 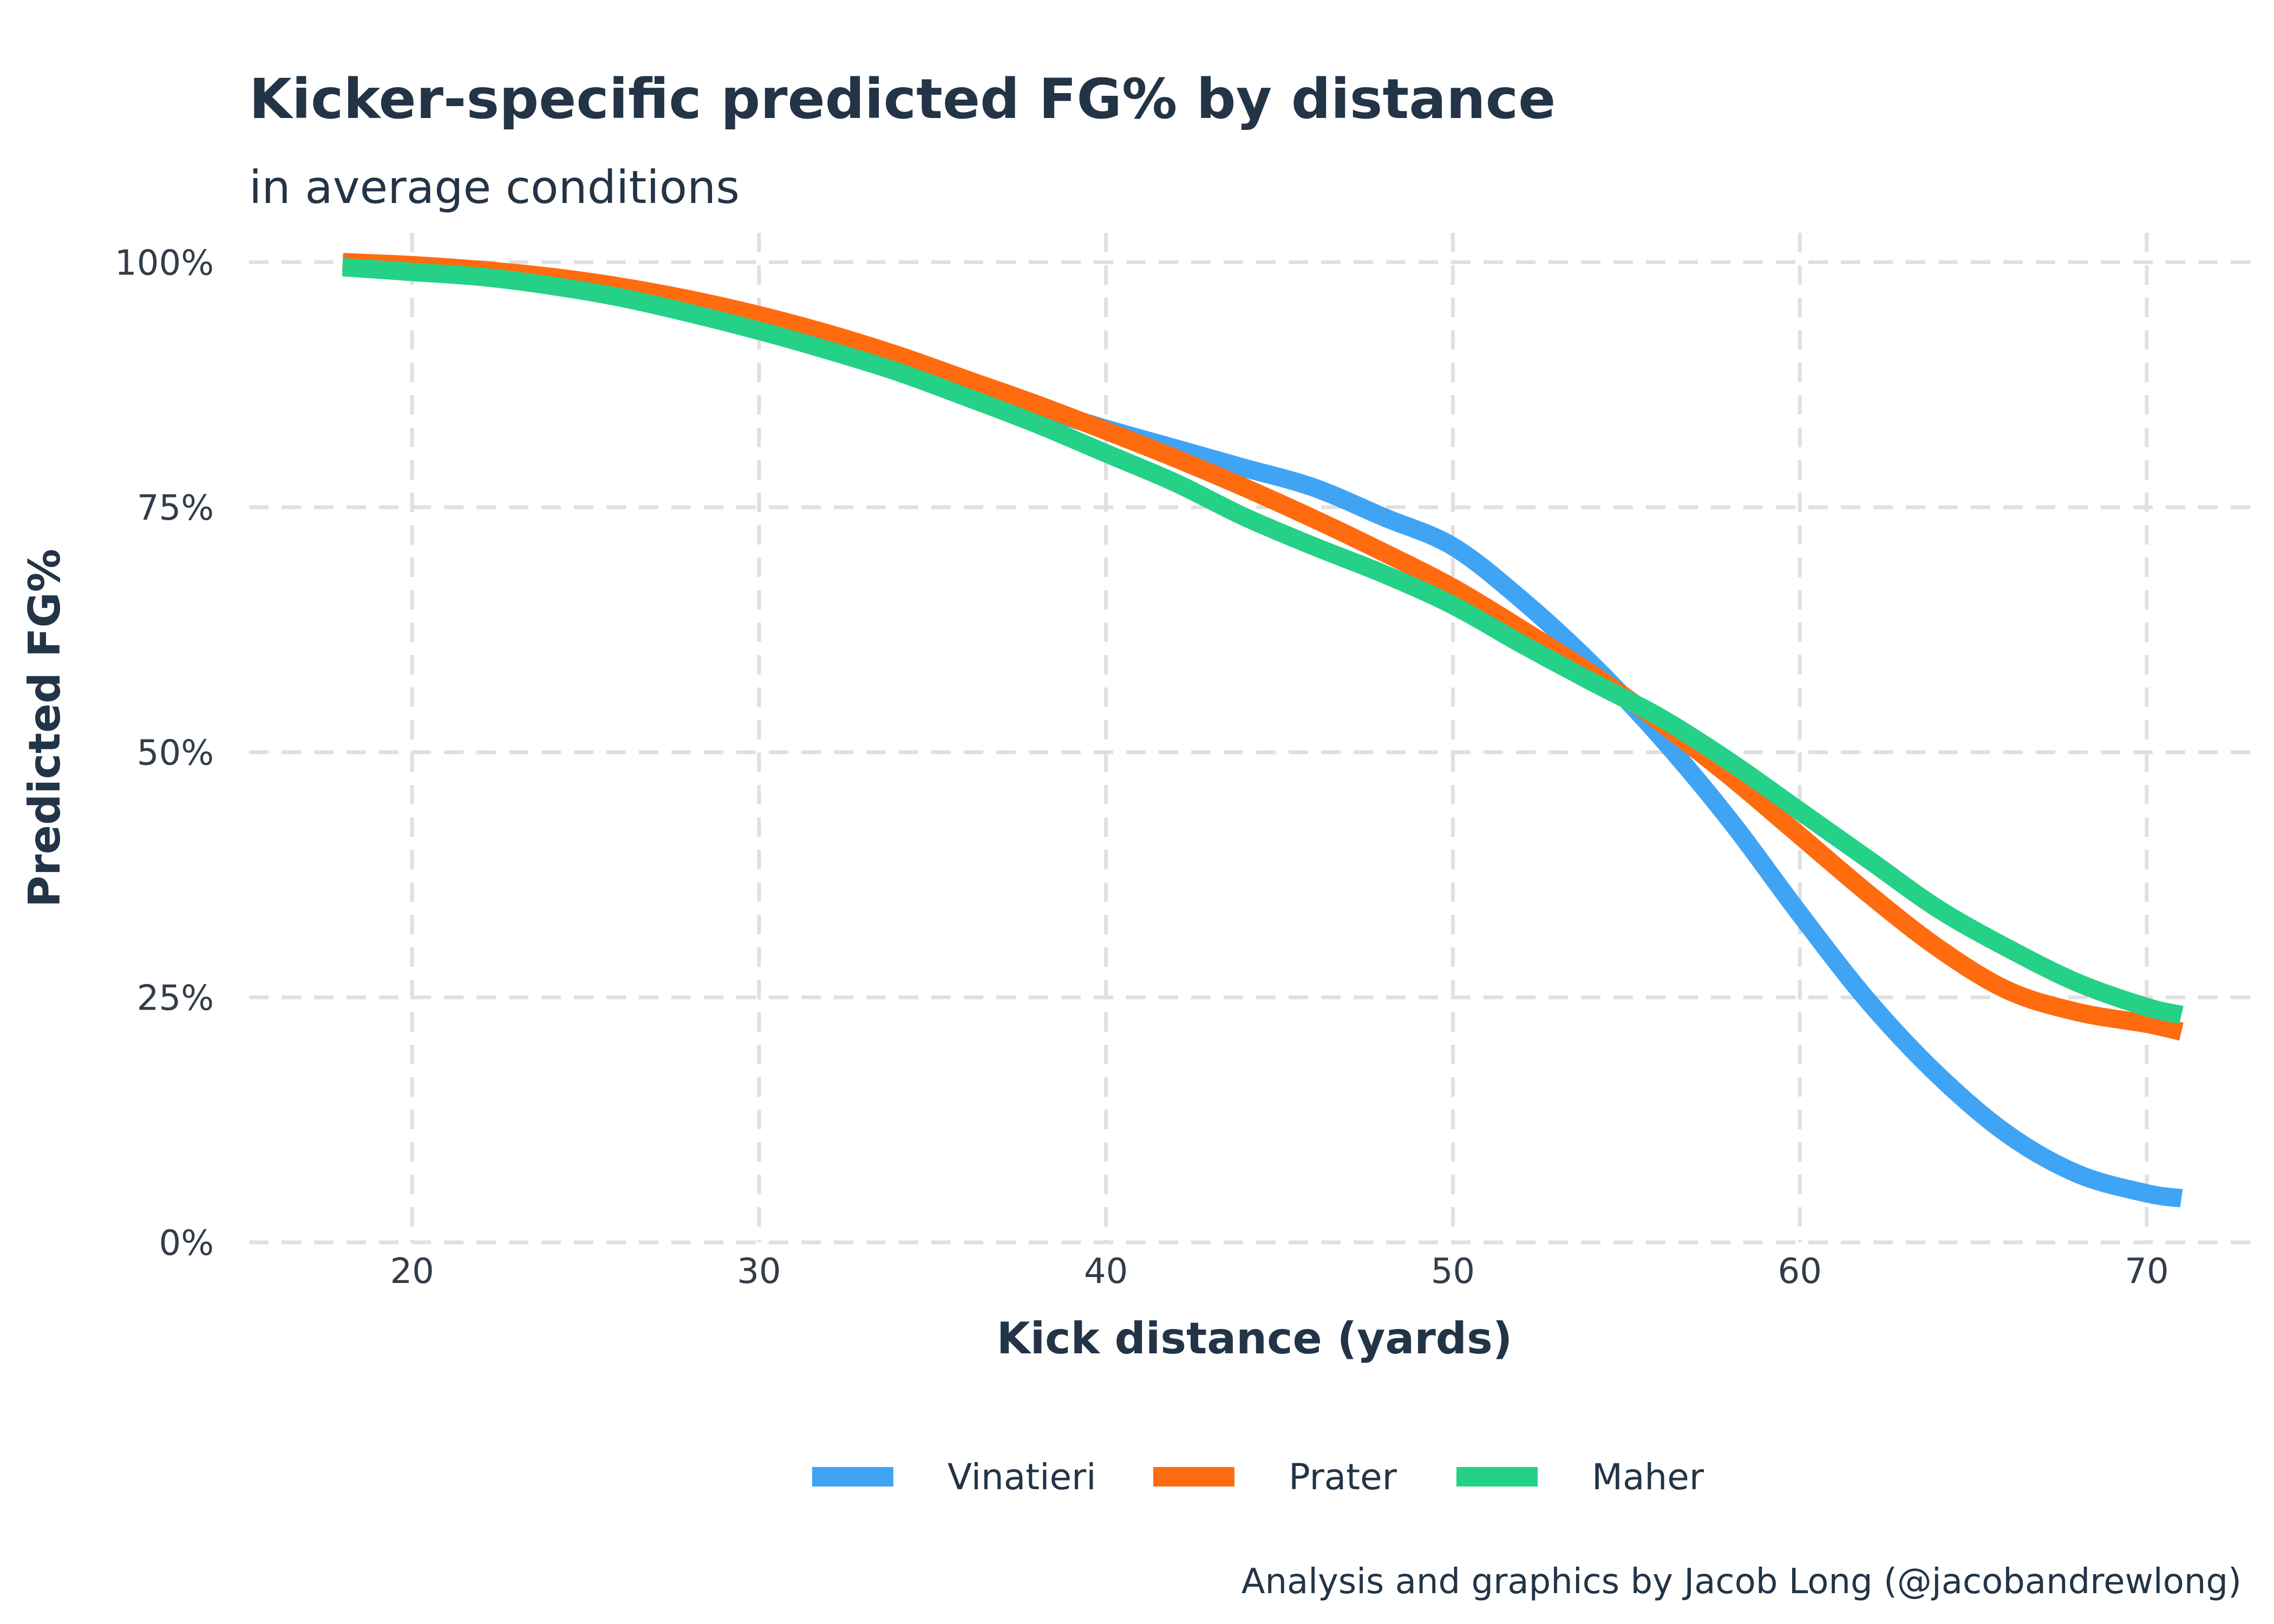 What do you see at coordinates (187, 1243) in the screenshot?
I see `y-tick-label-0: 0%` at bounding box center [187, 1243].